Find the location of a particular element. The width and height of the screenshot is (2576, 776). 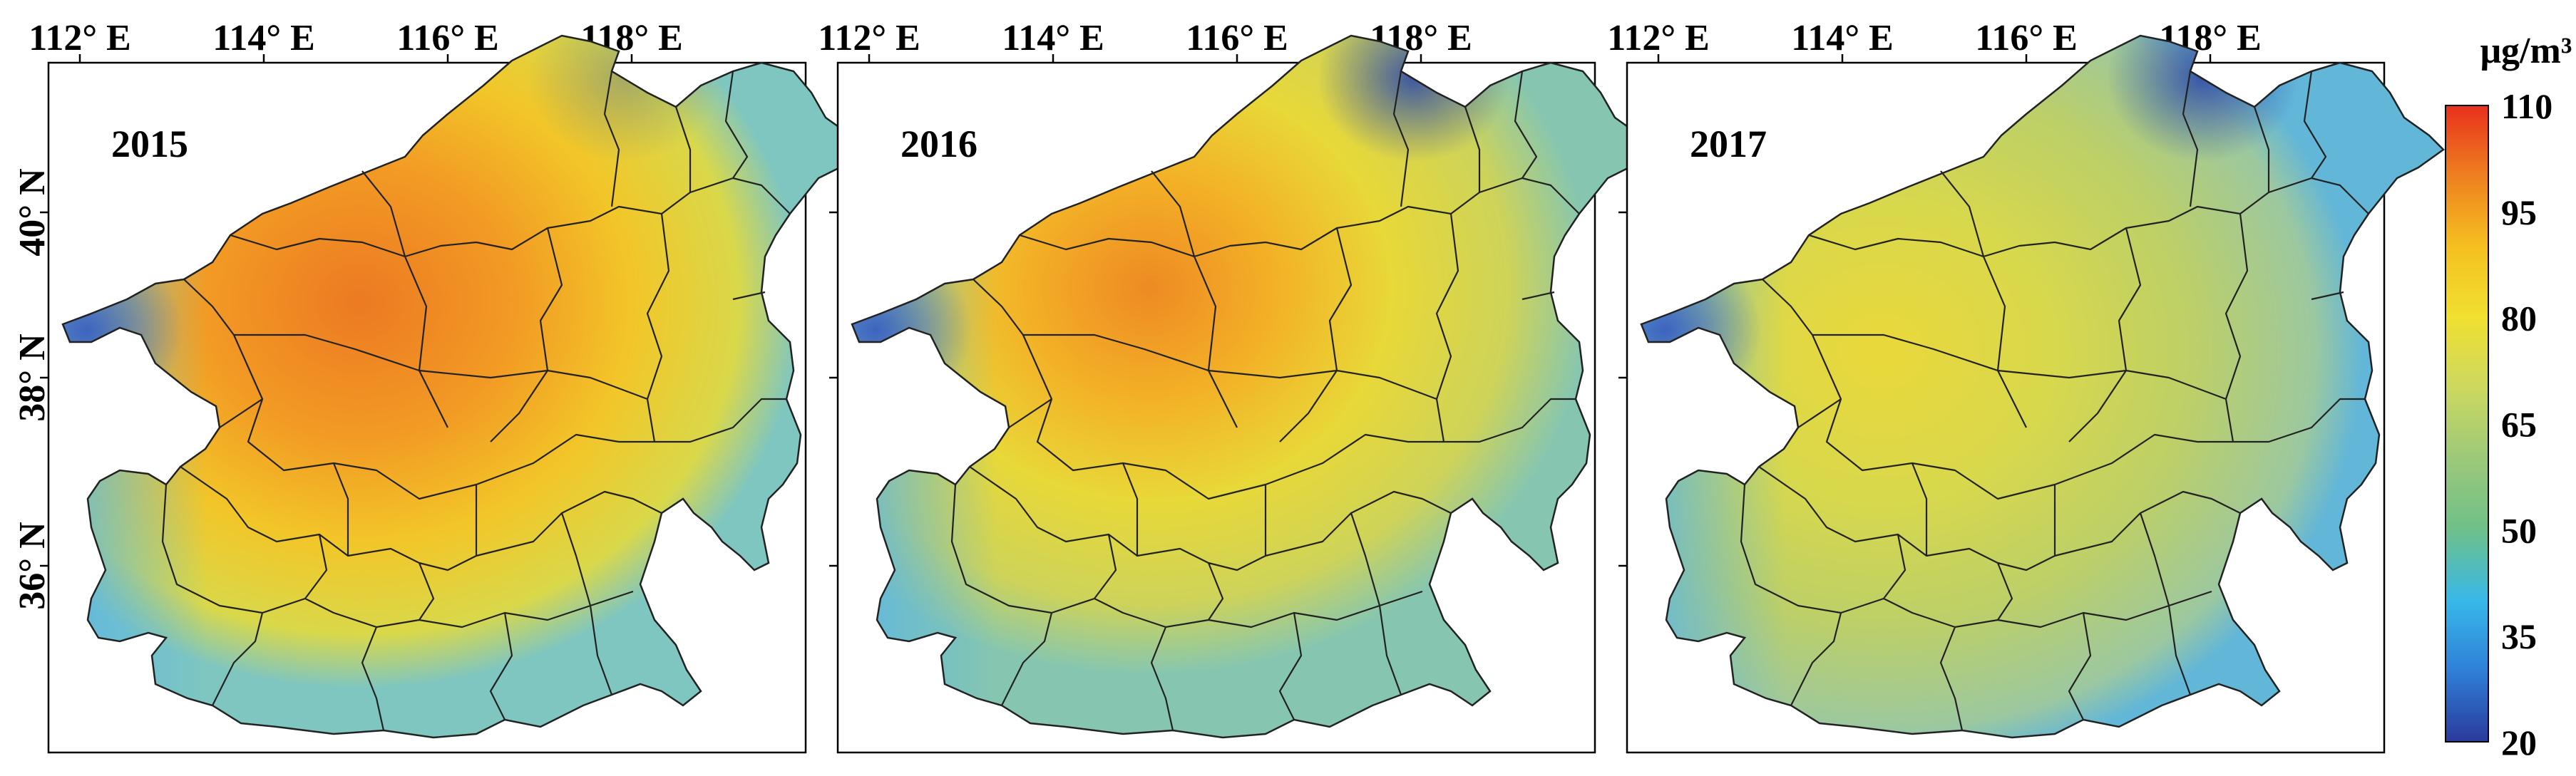

colorbar-tick-label: 20 is located at coordinates (2519, 742).